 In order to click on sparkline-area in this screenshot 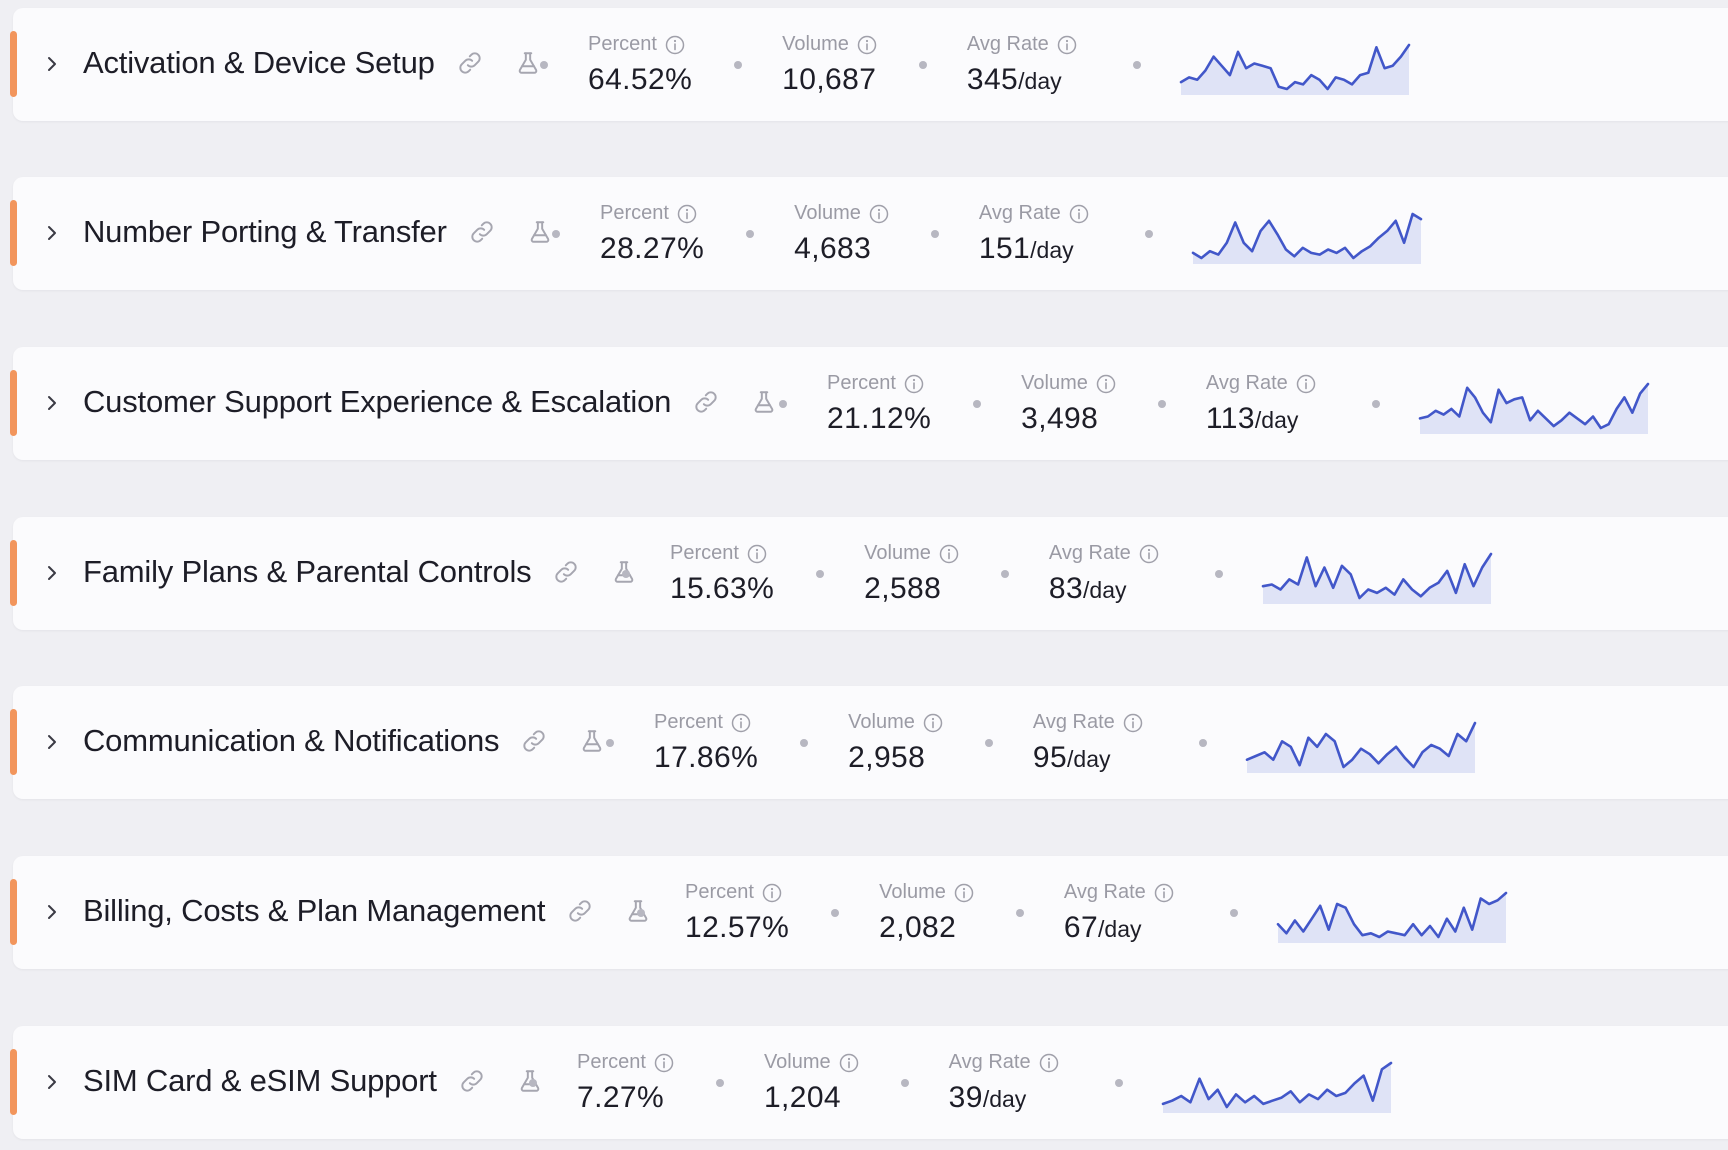, I will do `click(1276, 1087)`.